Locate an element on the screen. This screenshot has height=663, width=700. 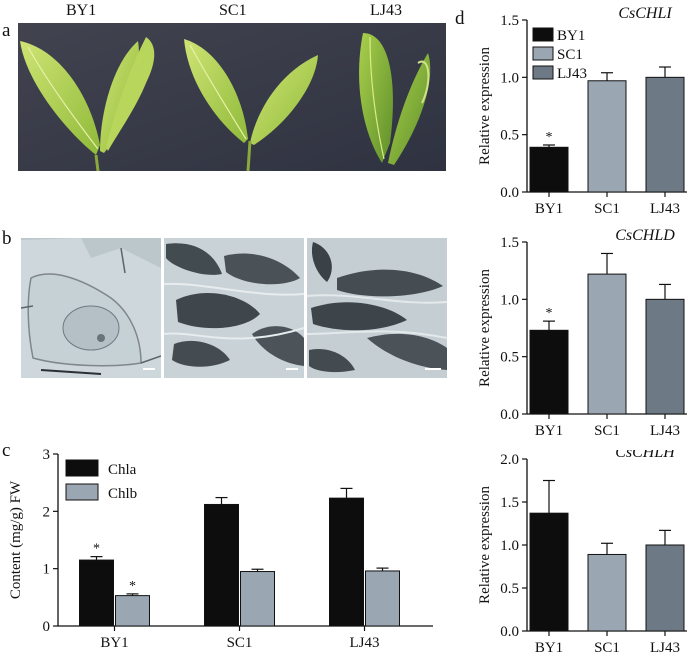
panel-letter-c: c is located at coordinates (6, 450).